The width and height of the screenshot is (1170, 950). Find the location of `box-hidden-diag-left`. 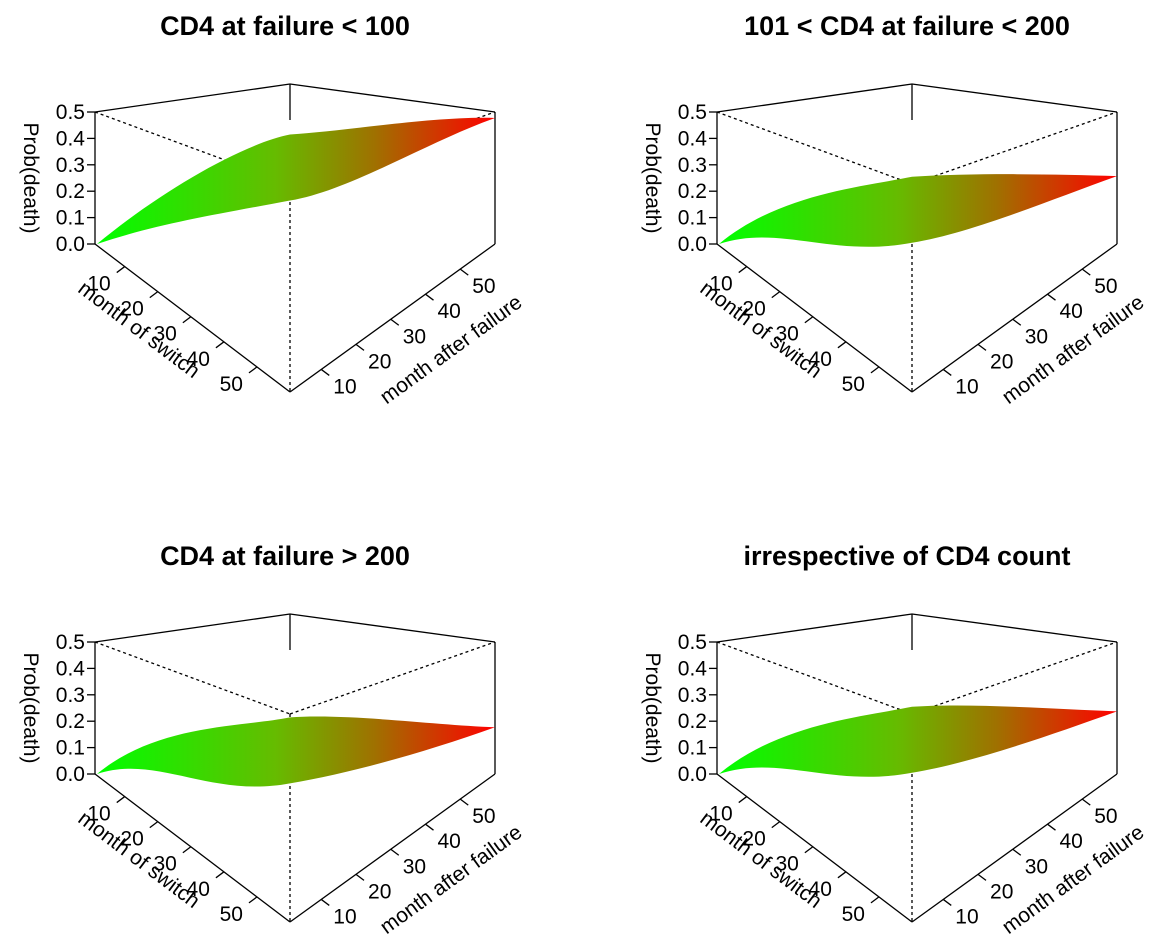

box-hidden-diag-left is located at coordinates (814, 678).